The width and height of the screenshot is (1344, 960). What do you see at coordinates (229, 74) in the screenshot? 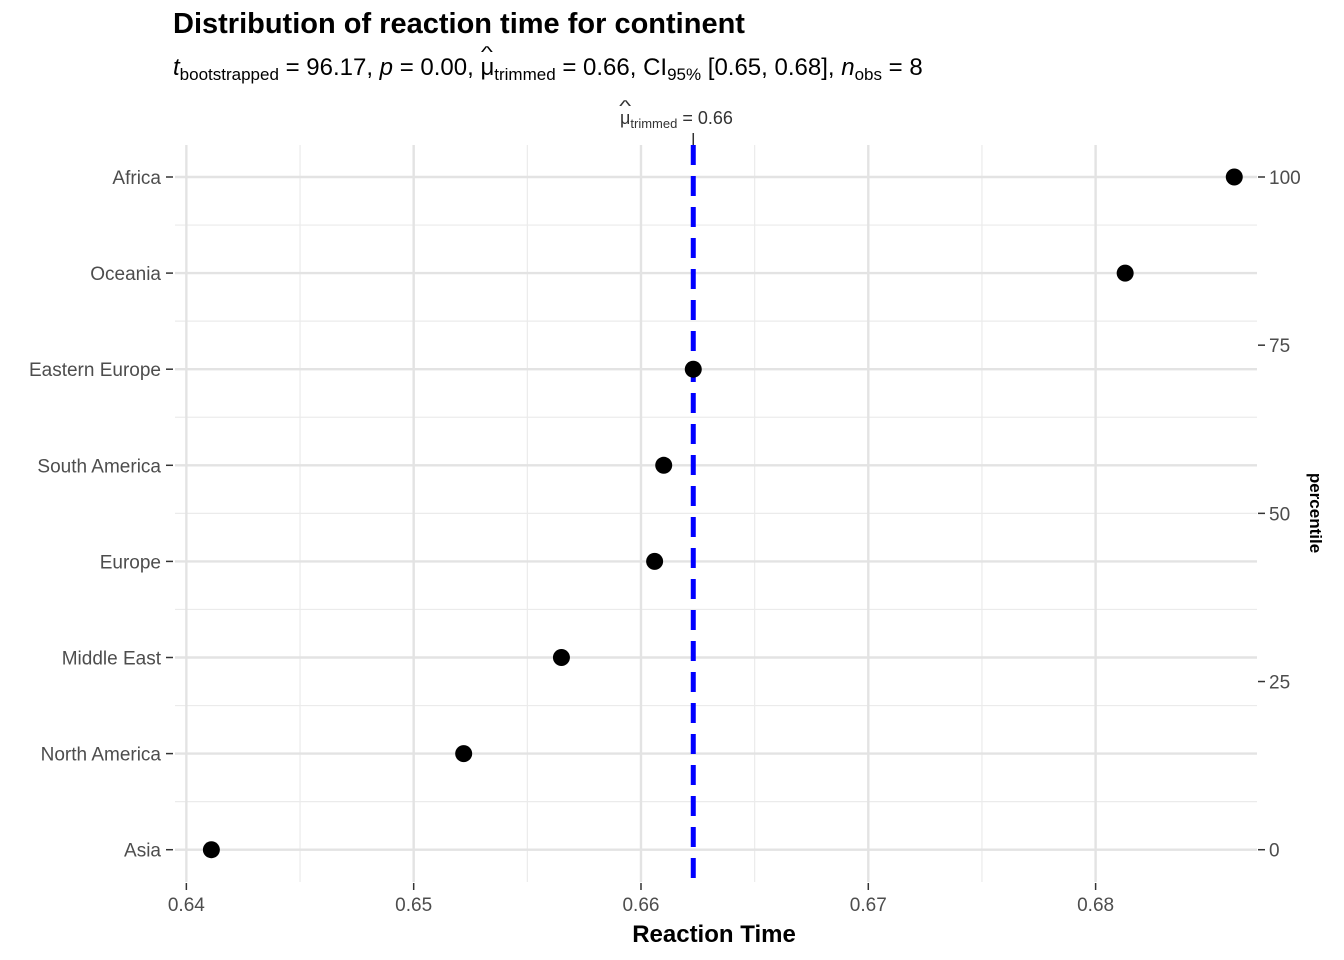
I see `t-sub: bootstrapped` at bounding box center [229, 74].